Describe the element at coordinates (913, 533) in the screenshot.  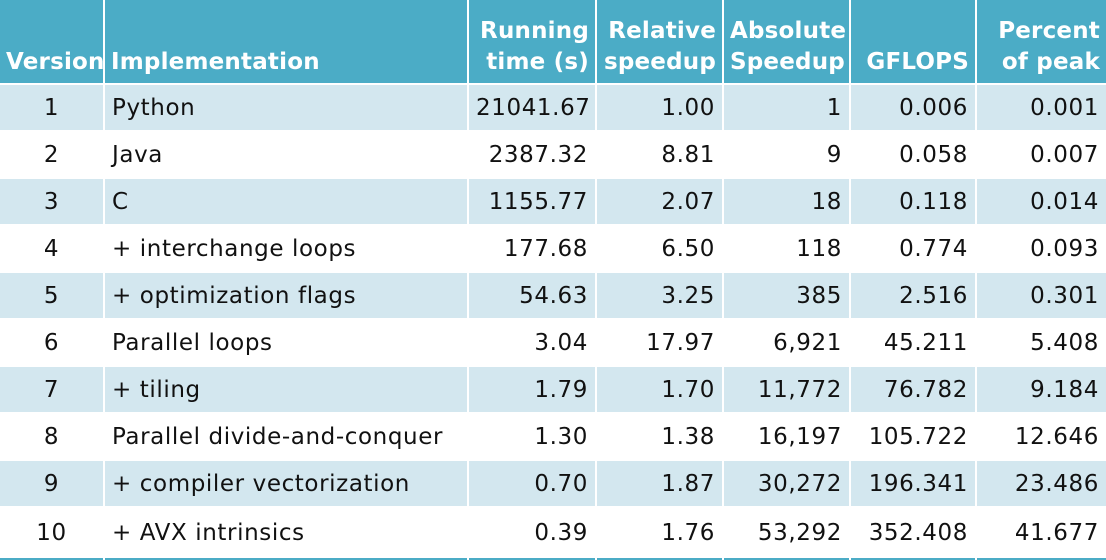
I see `cell-gflops: 352.408` at that location.